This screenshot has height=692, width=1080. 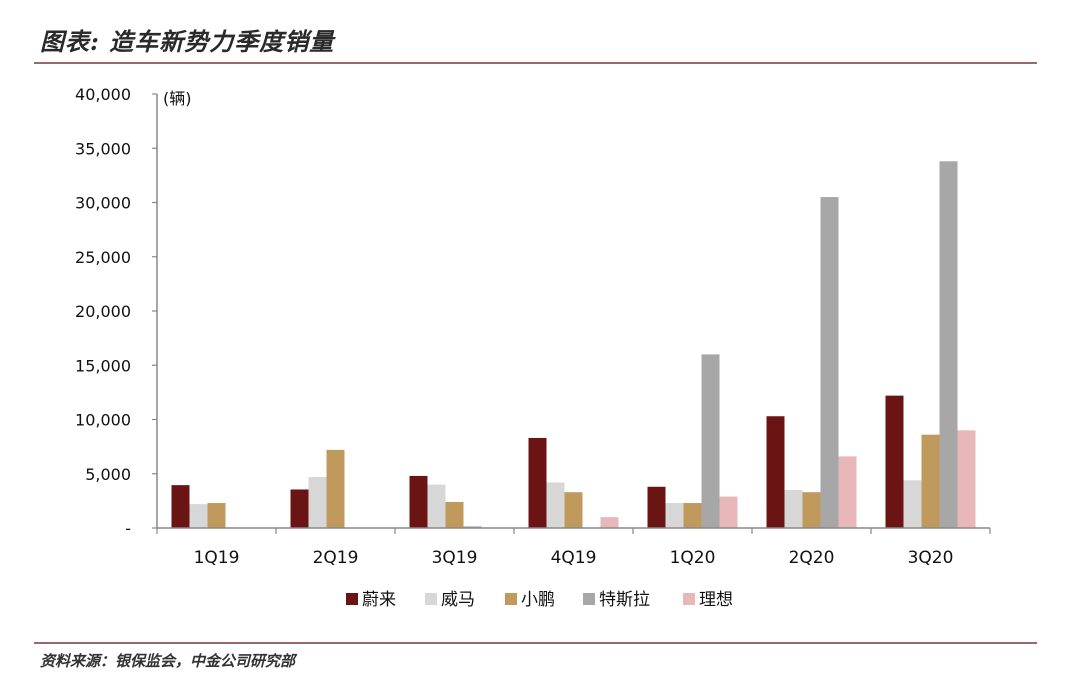 I want to click on x-category-label: 3Q20, so click(x=931, y=558).